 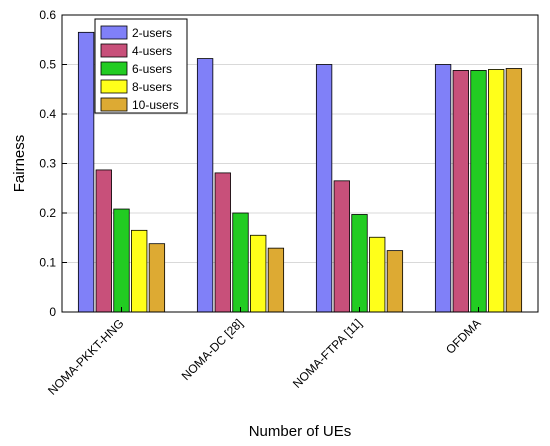 What do you see at coordinates (152, 33) in the screenshot?
I see `legend-label: 2-users` at bounding box center [152, 33].